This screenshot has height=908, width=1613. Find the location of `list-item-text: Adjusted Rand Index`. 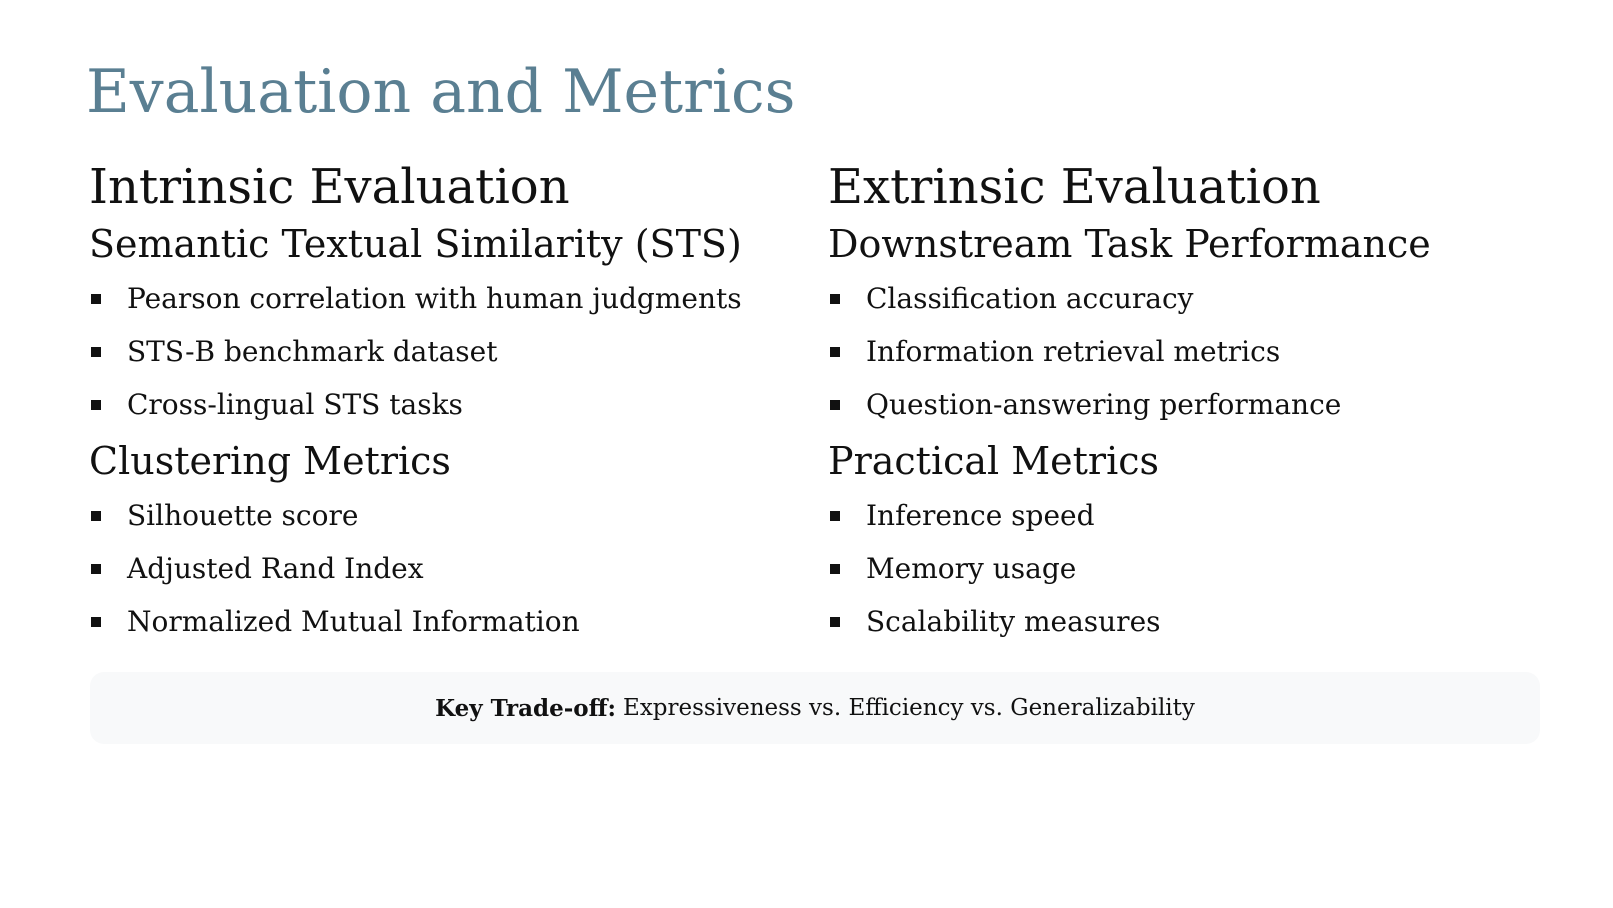

list-item-text: Adjusted Rand Index is located at coordinates (275, 568).